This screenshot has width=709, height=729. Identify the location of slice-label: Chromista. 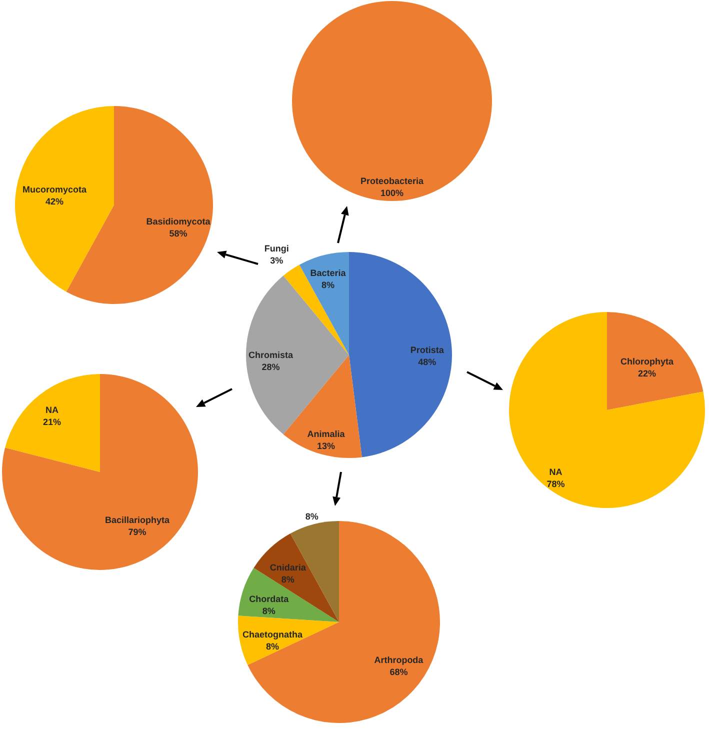
(271, 355).